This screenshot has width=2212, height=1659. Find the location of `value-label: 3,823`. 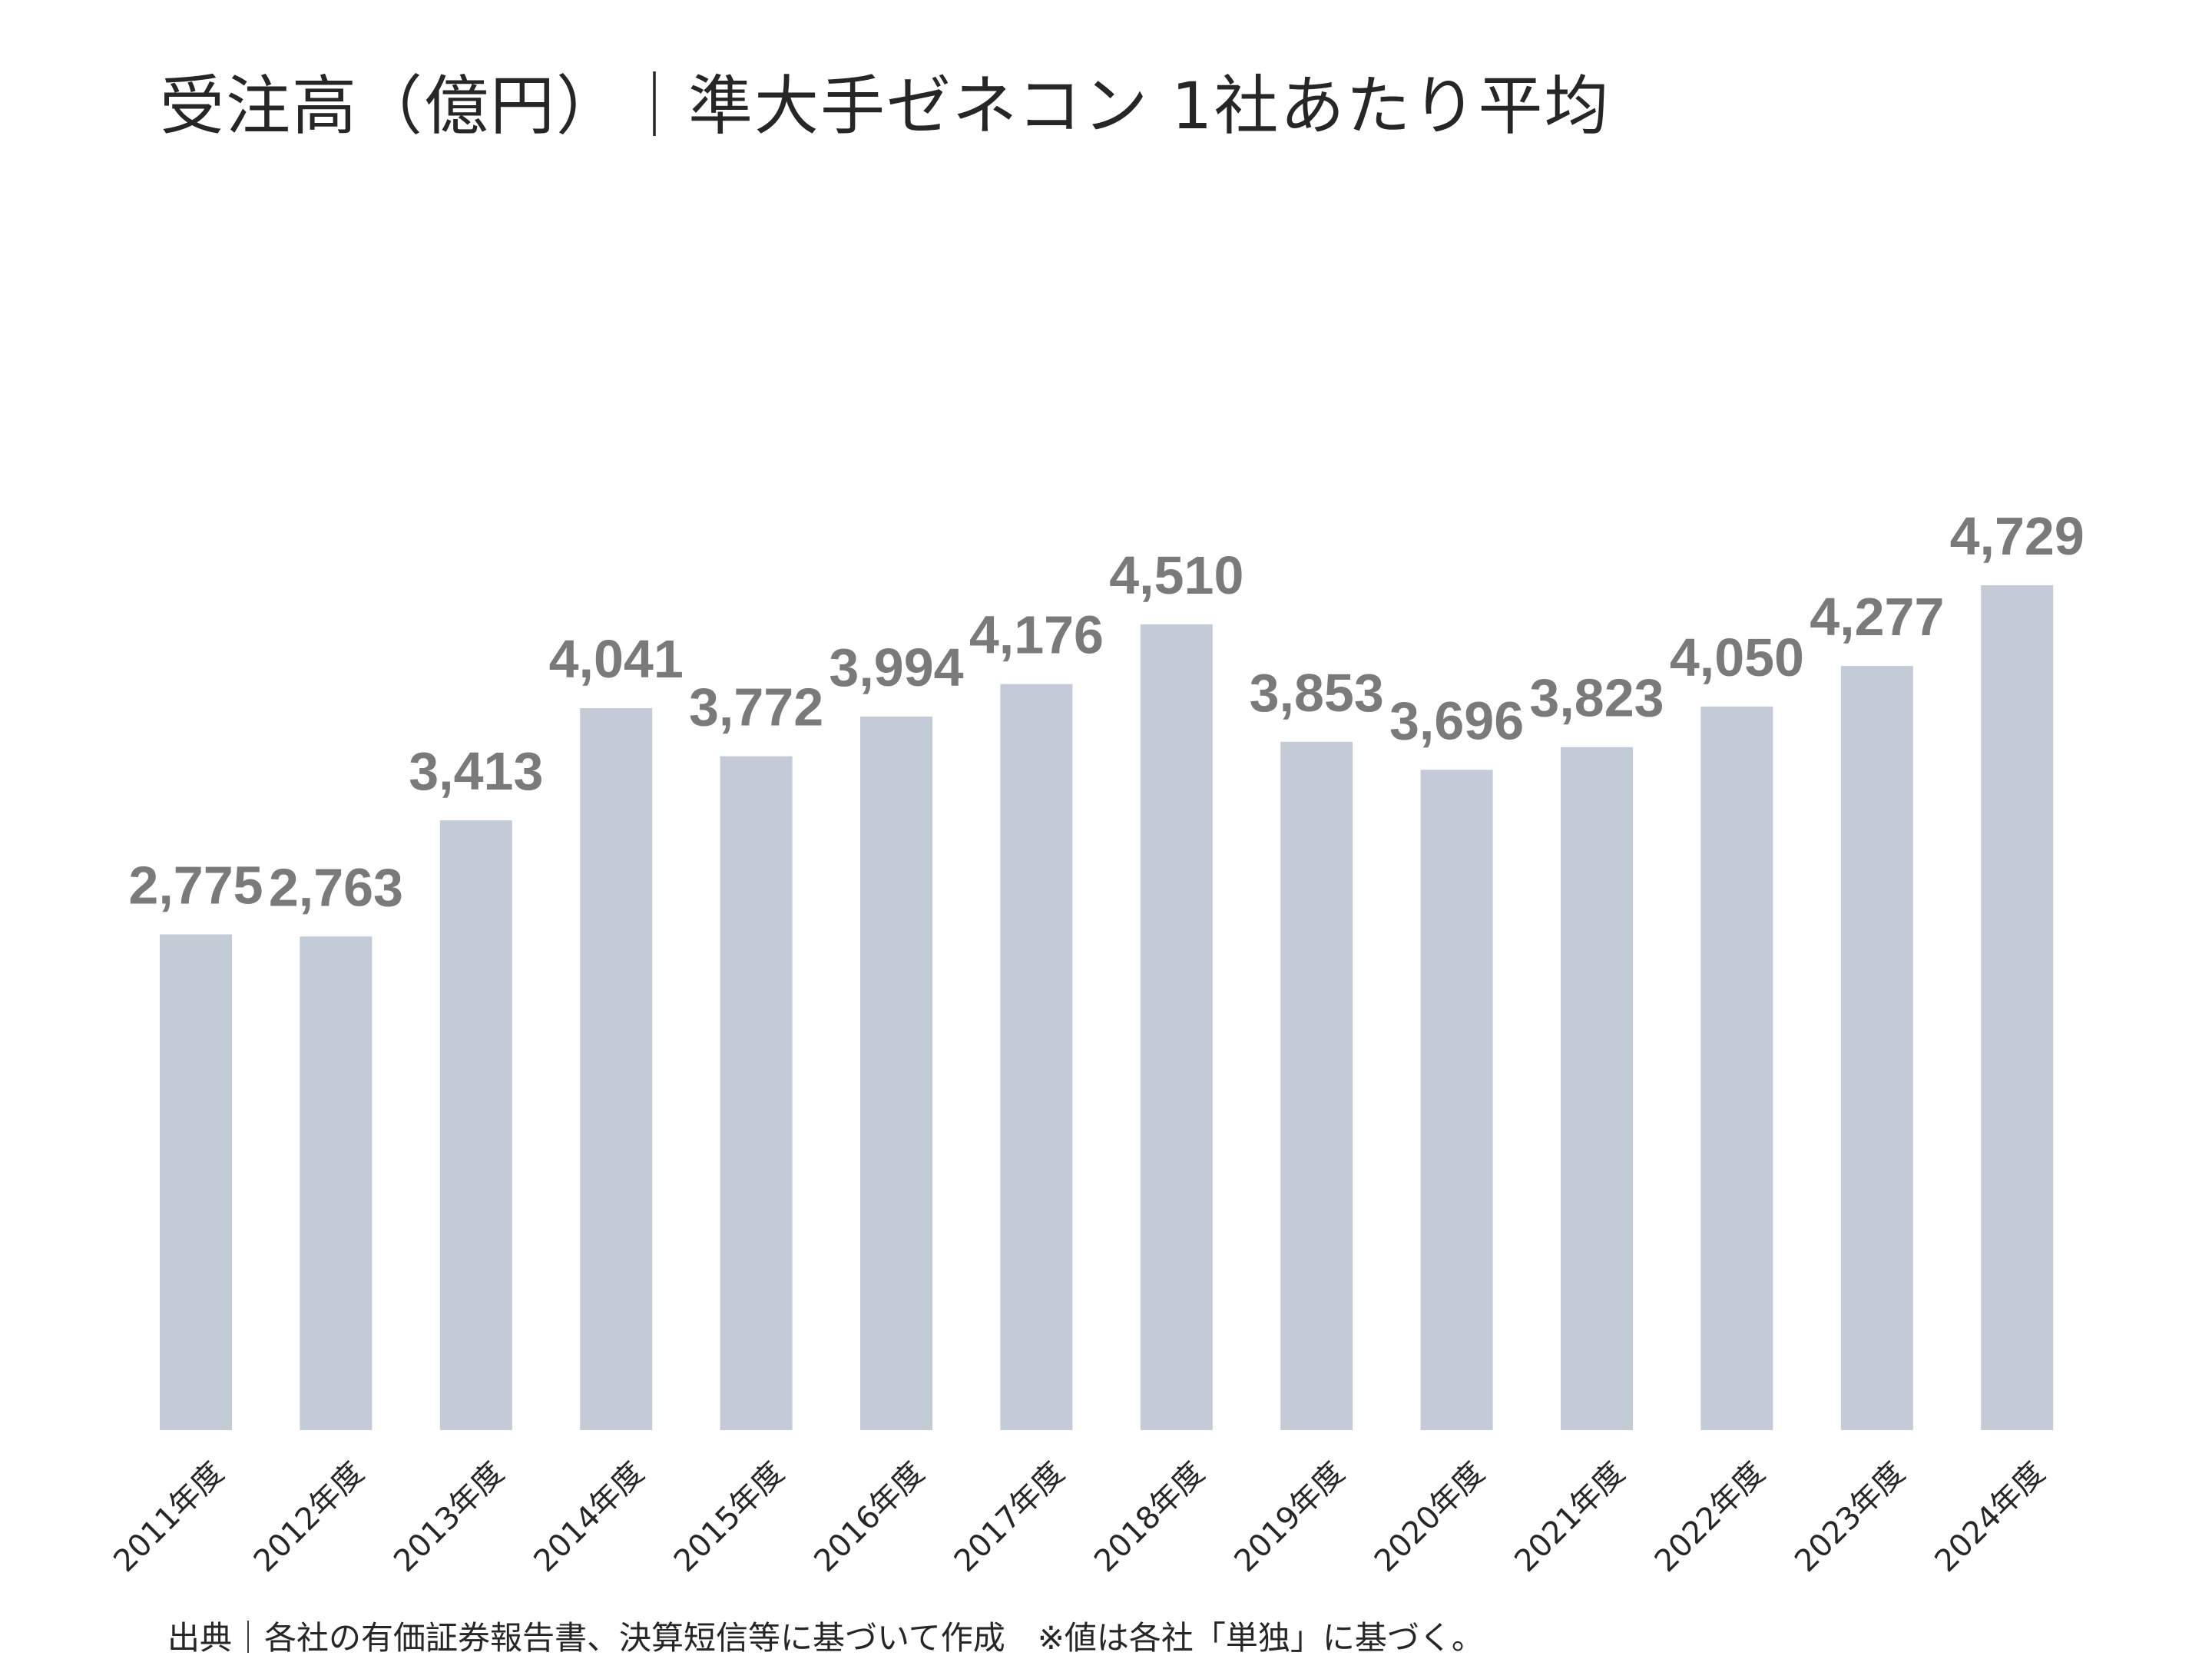

value-label: 3,823 is located at coordinates (1597, 698).